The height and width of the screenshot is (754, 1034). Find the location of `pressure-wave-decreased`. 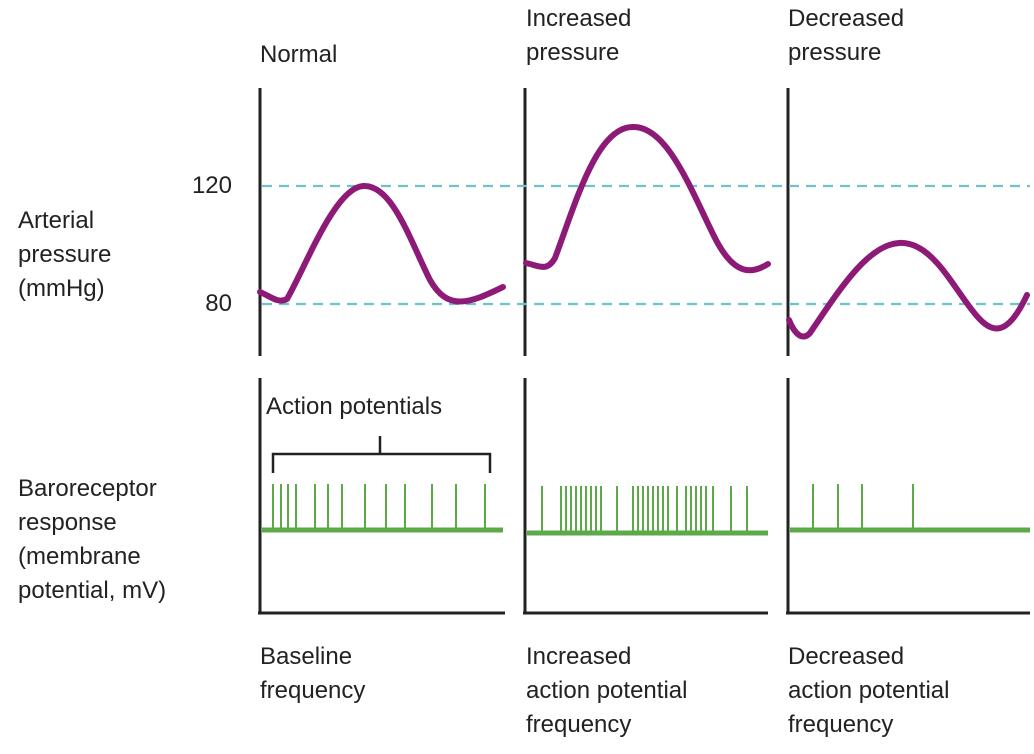

pressure-wave-decreased is located at coordinates (908, 289).